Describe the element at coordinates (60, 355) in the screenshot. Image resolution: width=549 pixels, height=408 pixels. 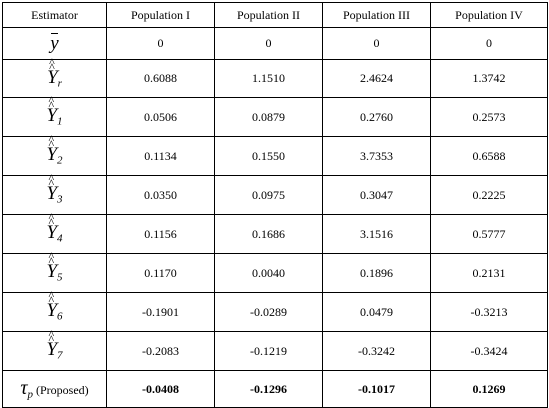
I see `estimator-subscript: 7` at that location.